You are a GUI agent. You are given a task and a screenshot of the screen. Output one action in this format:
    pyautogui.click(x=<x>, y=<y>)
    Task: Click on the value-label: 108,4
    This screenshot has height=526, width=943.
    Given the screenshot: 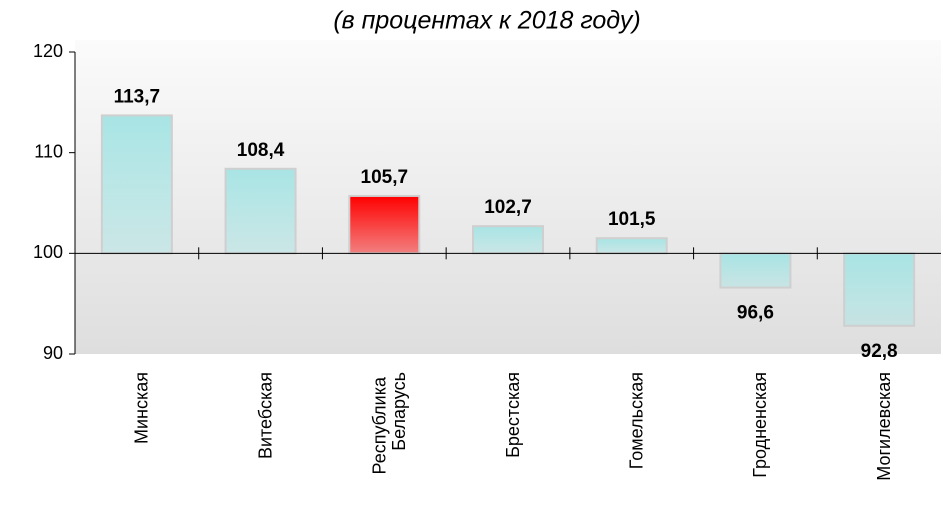 What is the action you would take?
    pyautogui.click(x=261, y=150)
    